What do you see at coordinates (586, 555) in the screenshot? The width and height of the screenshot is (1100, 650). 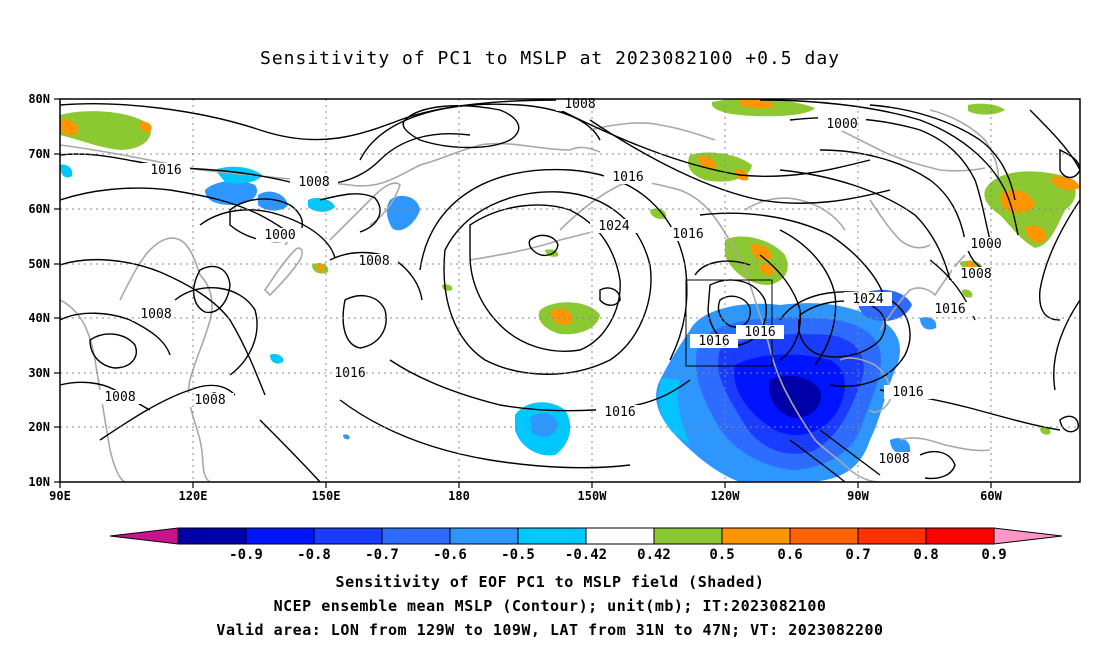 I see `colorbar-label: -0.42` at bounding box center [586, 555].